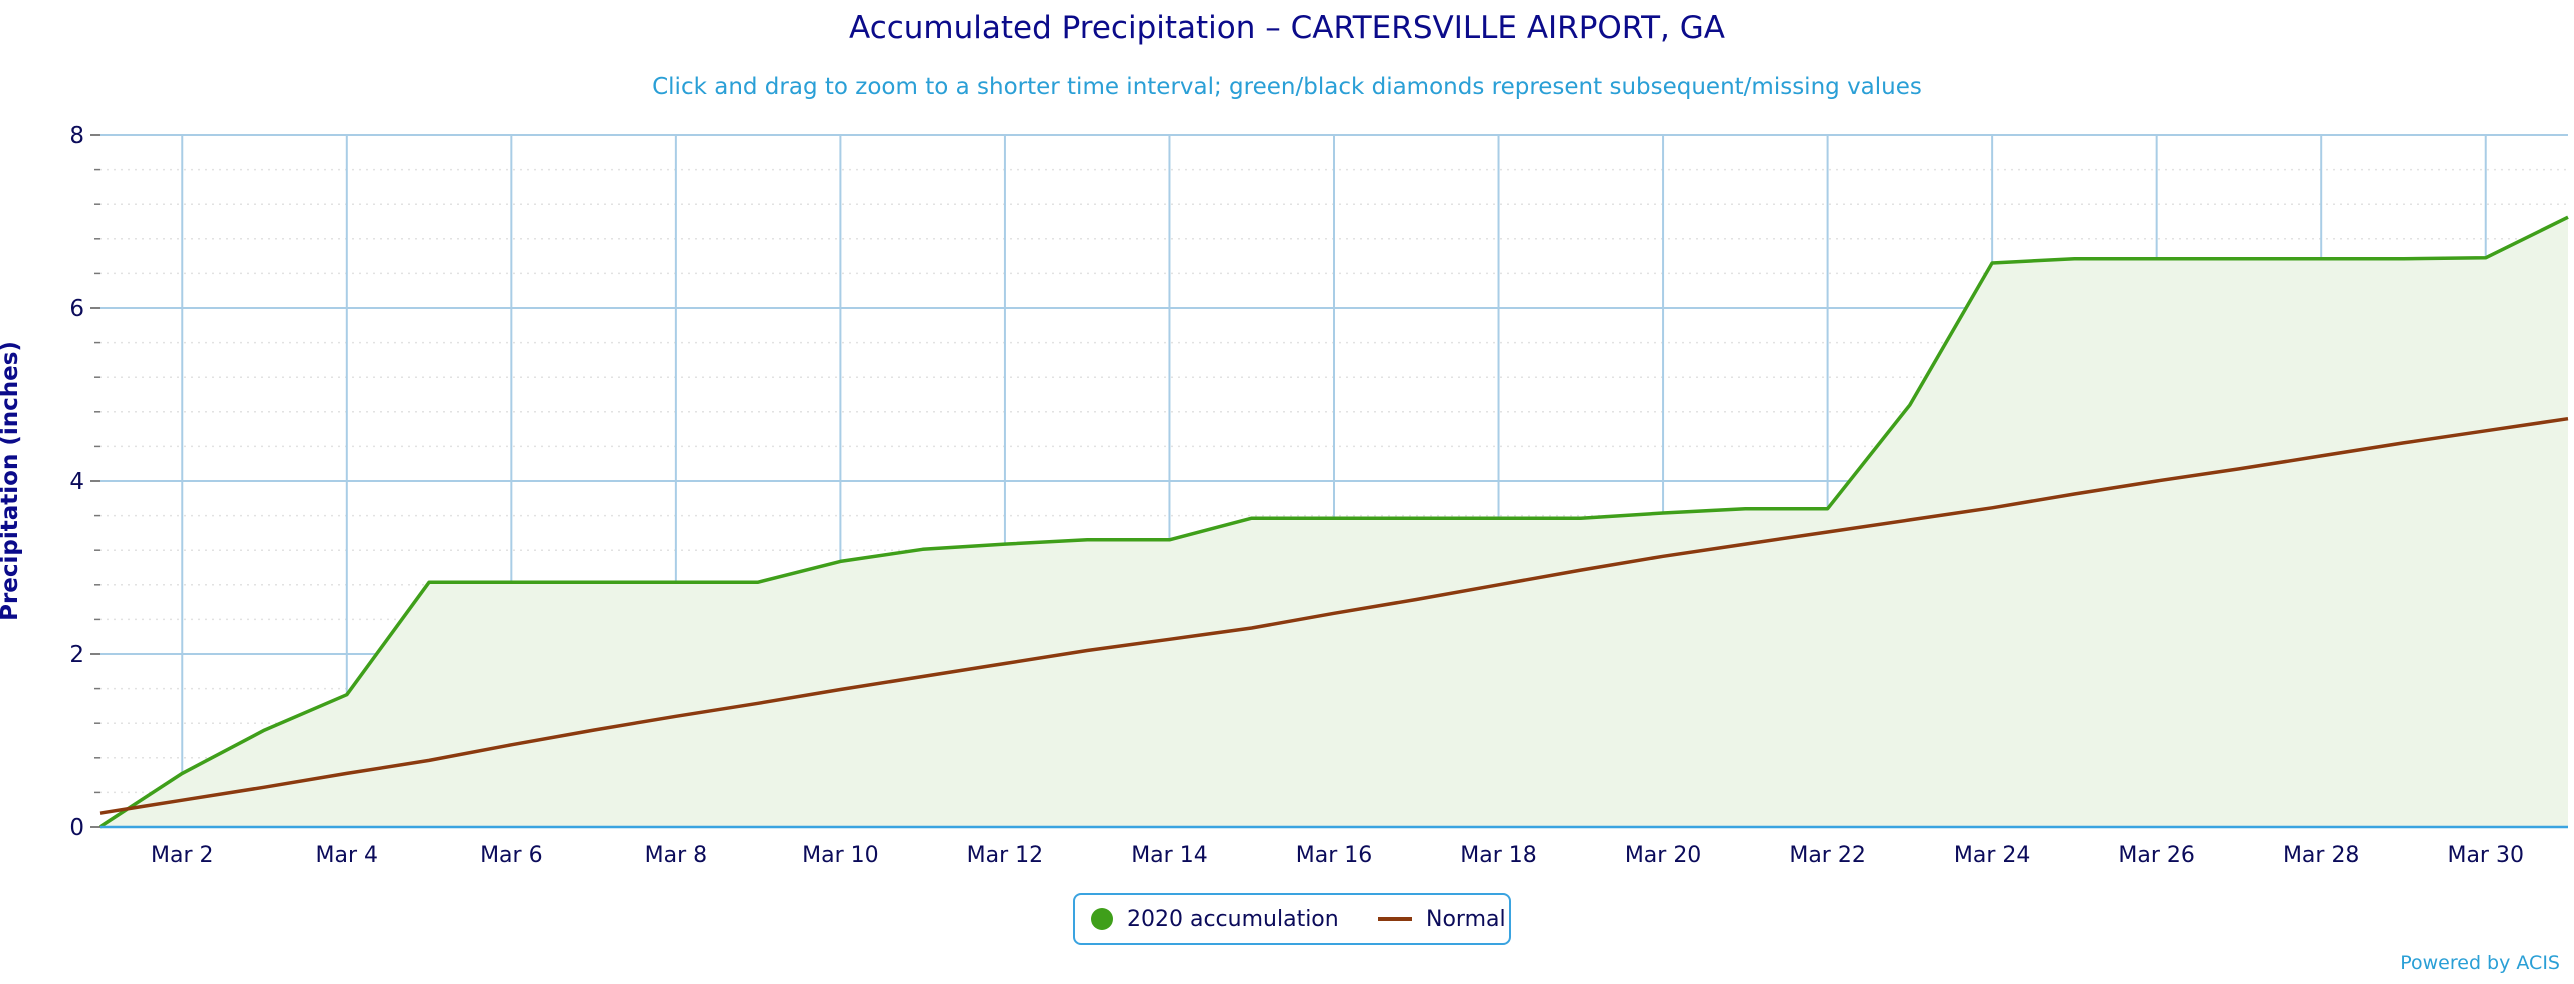  I want to click on legend-circle-icon, so click(1102, 919).